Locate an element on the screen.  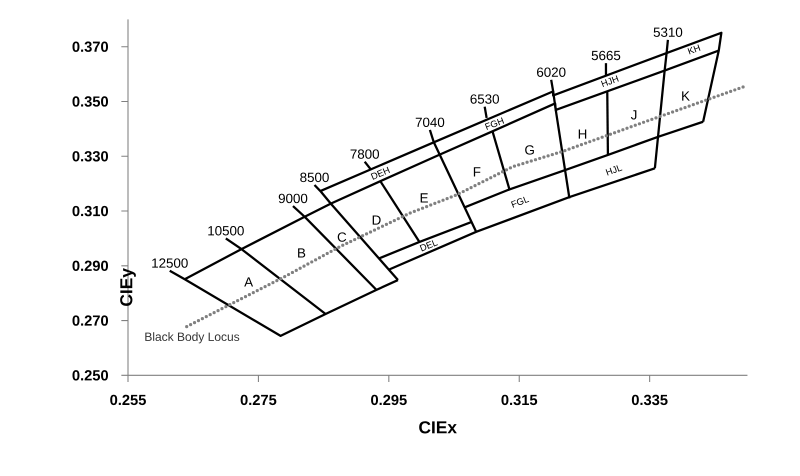
annotation: H is located at coordinates (582, 134).